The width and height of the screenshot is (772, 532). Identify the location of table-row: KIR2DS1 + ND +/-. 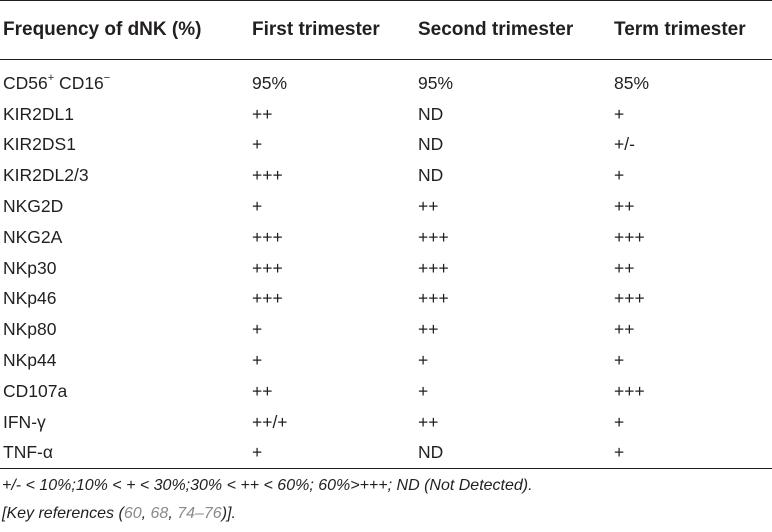
(386, 145).